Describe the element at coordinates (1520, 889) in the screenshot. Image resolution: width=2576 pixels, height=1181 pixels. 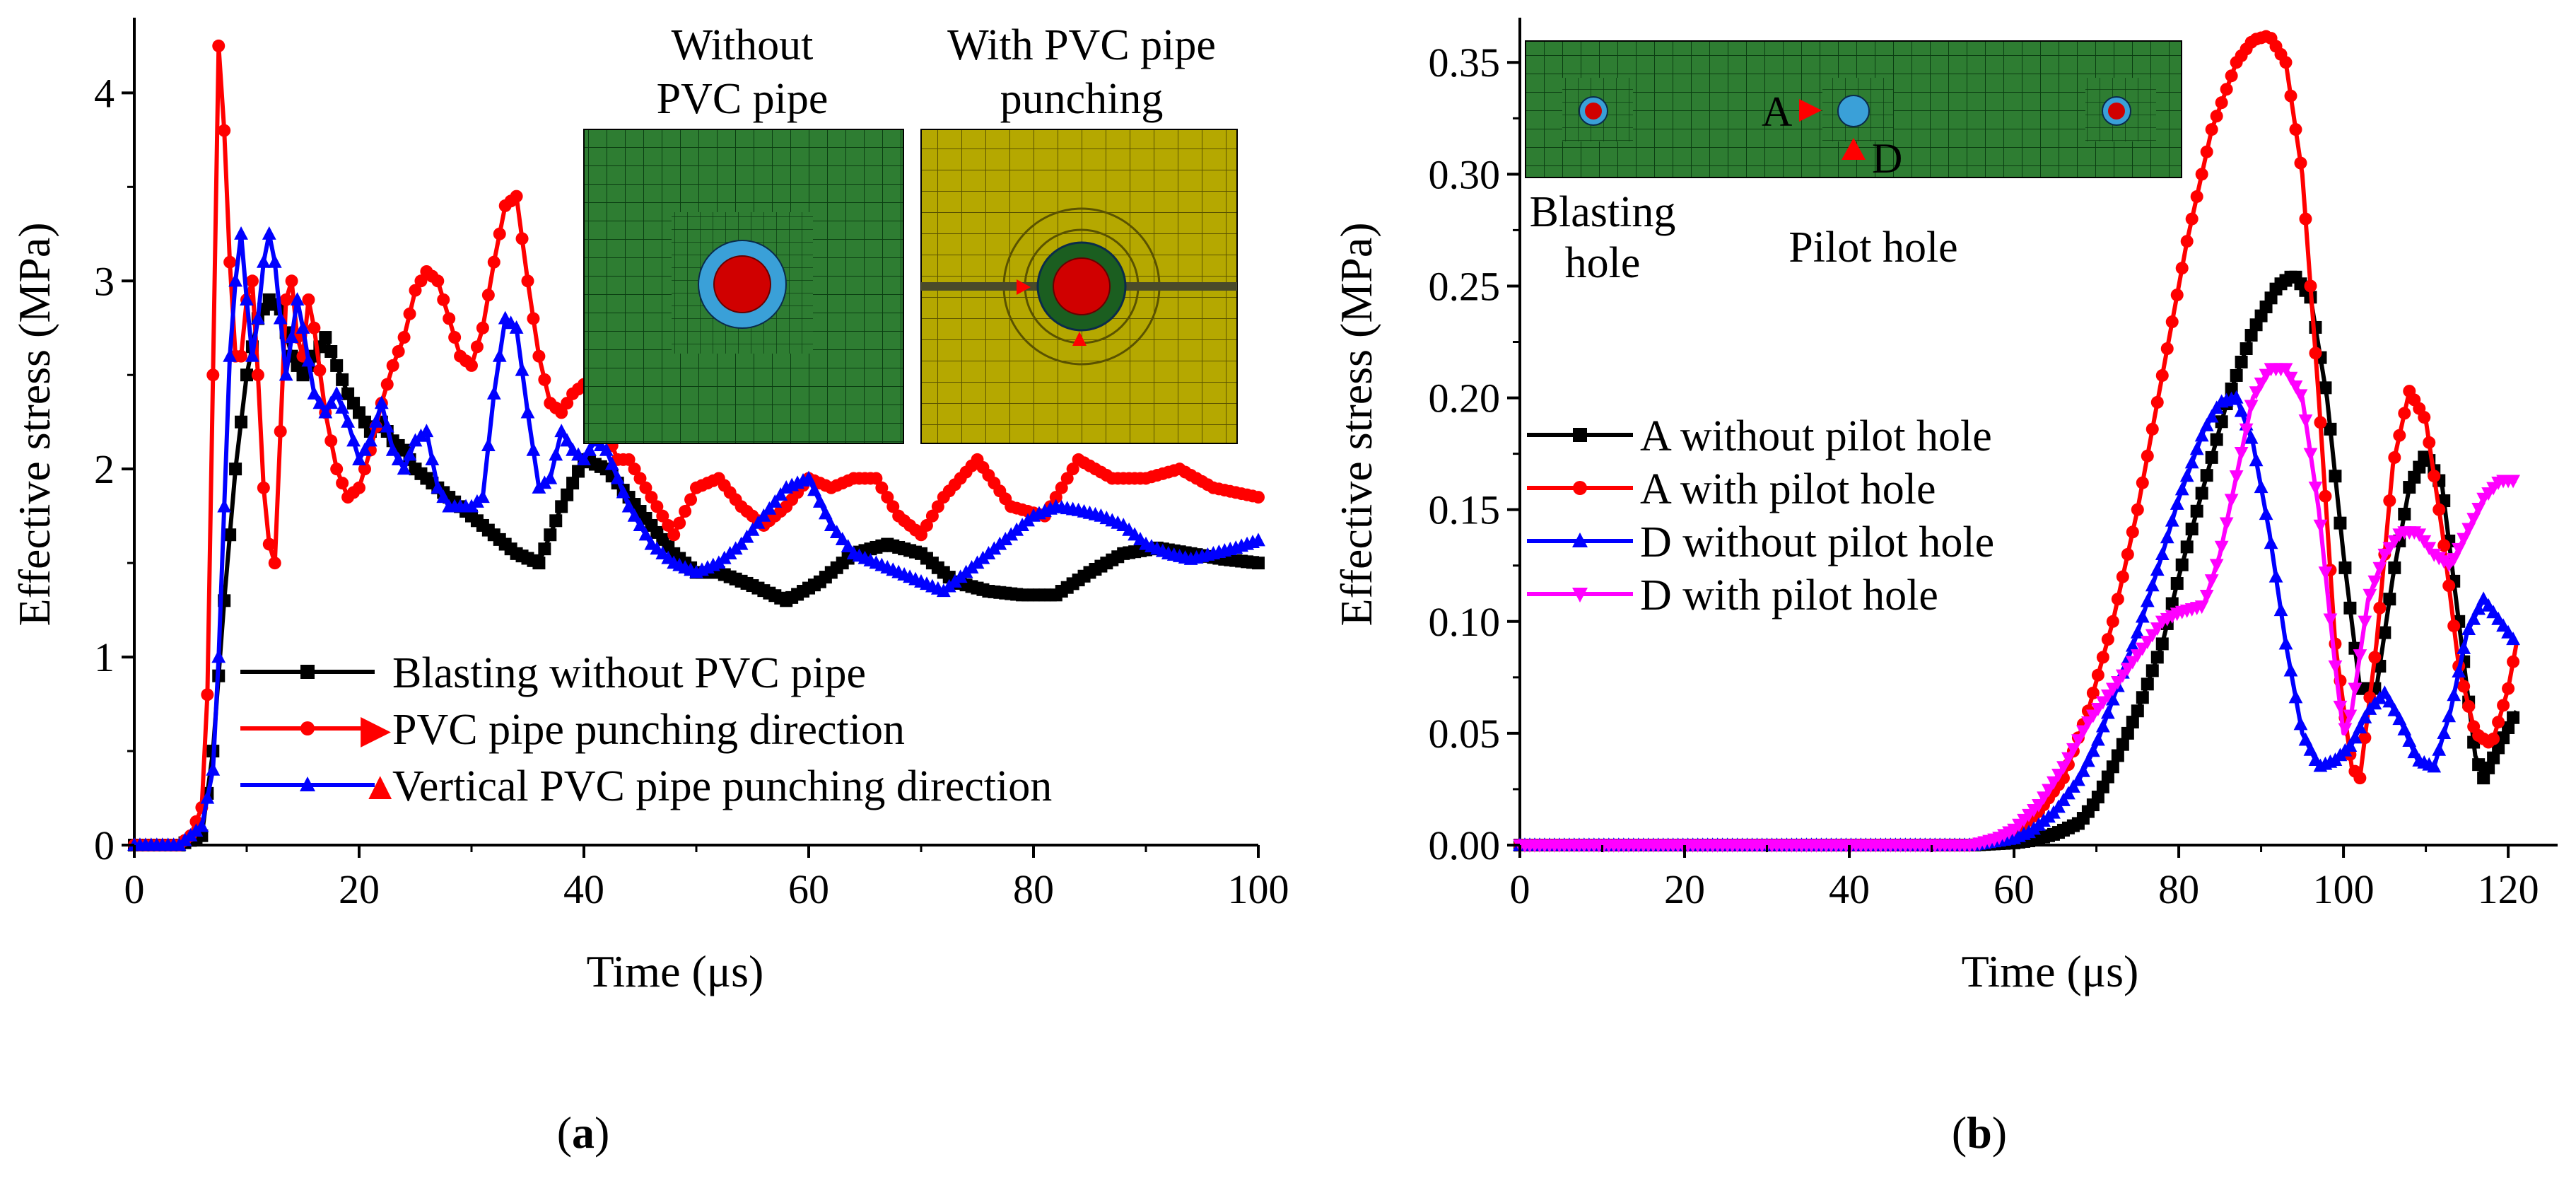
I see `x-tick-label: 0` at that location.